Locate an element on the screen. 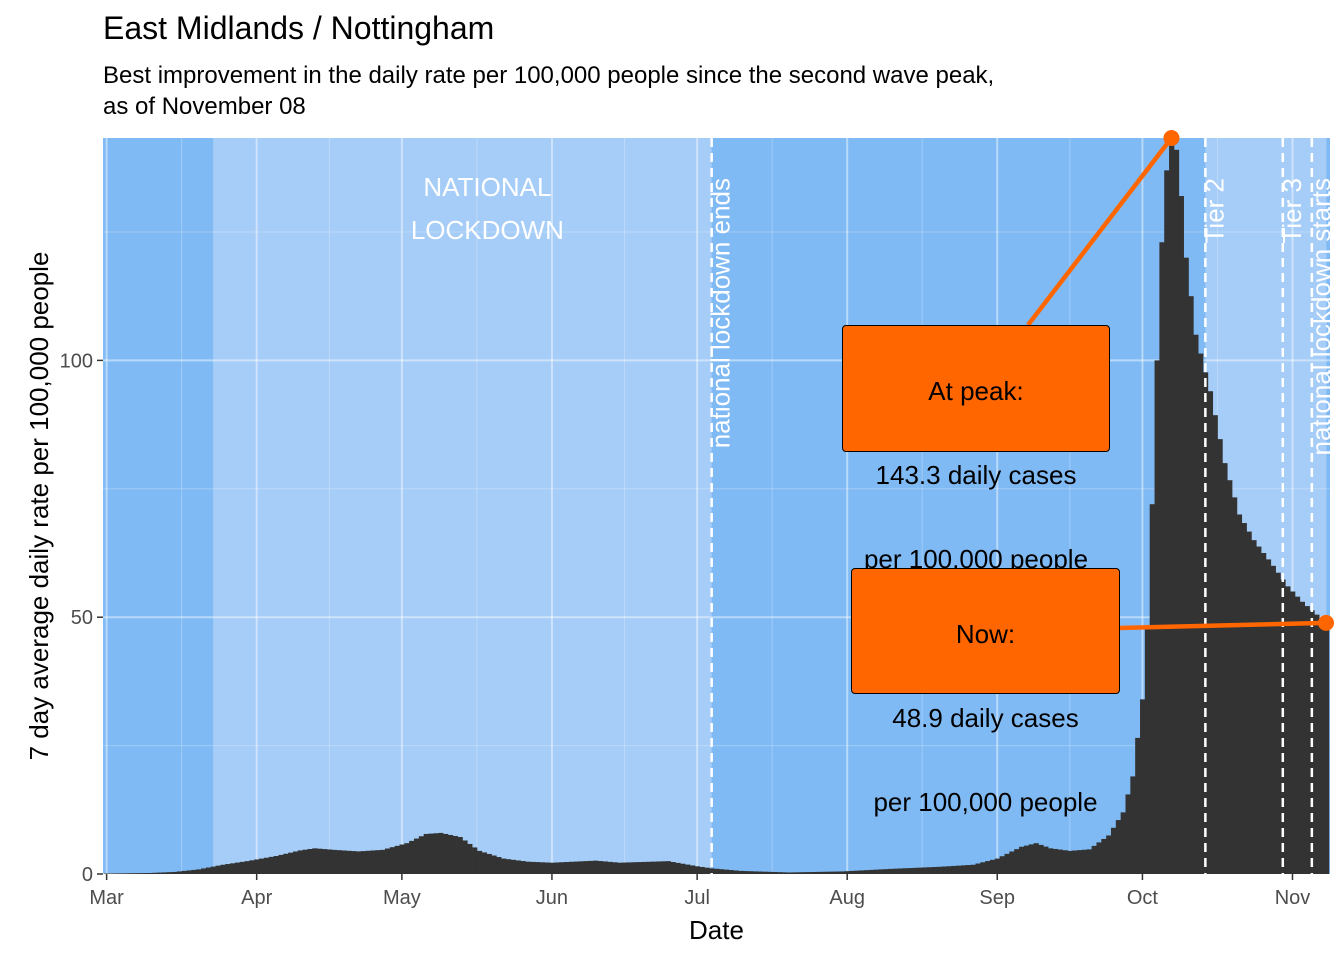  x-tick-label: Jun is located at coordinates (552, 898).